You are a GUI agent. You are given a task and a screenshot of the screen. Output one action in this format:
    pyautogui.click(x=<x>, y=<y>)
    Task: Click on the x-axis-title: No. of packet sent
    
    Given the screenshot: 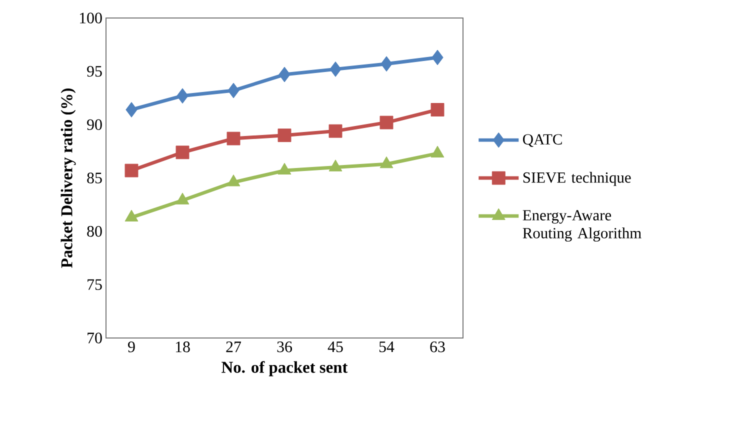 What is the action you would take?
    pyautogui.click(x=285, y=368)
    